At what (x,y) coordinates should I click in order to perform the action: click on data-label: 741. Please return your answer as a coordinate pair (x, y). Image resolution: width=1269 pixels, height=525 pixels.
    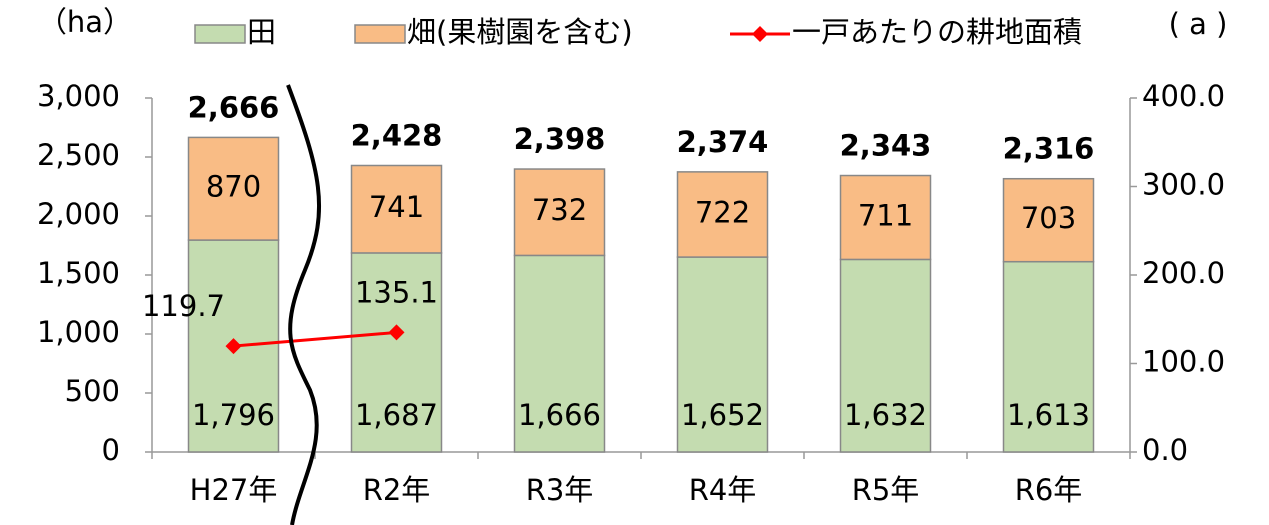
    Looking at the image, I should click on (396, 207).